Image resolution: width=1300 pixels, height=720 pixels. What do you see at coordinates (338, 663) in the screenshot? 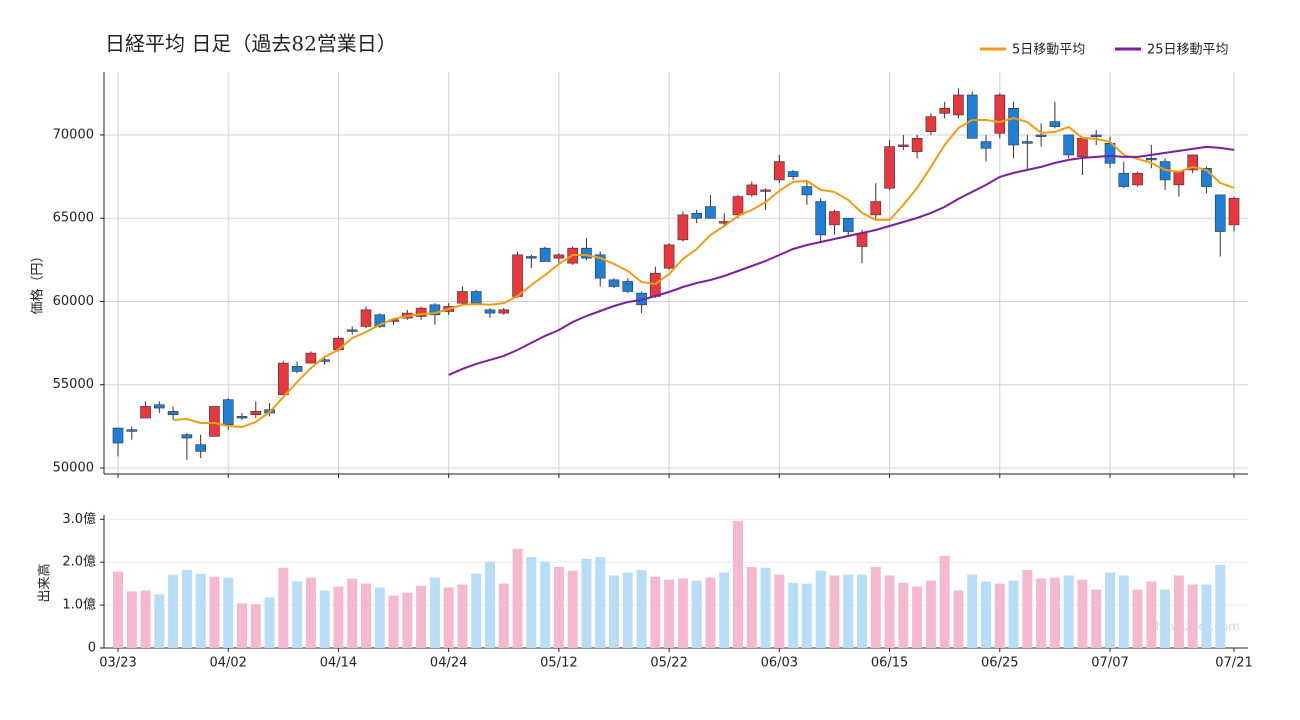
I see `x-tick-label: 04/14` at bounding box center [338, 663].